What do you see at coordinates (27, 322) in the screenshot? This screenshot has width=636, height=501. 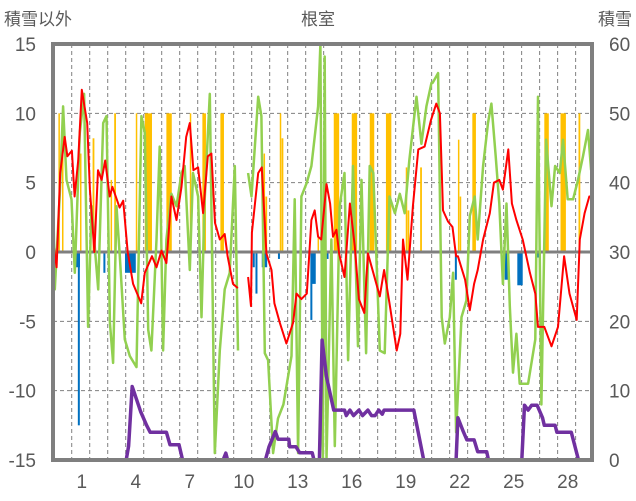 I see `y-left-tick-label: -5` at bounding box center [27, 322].